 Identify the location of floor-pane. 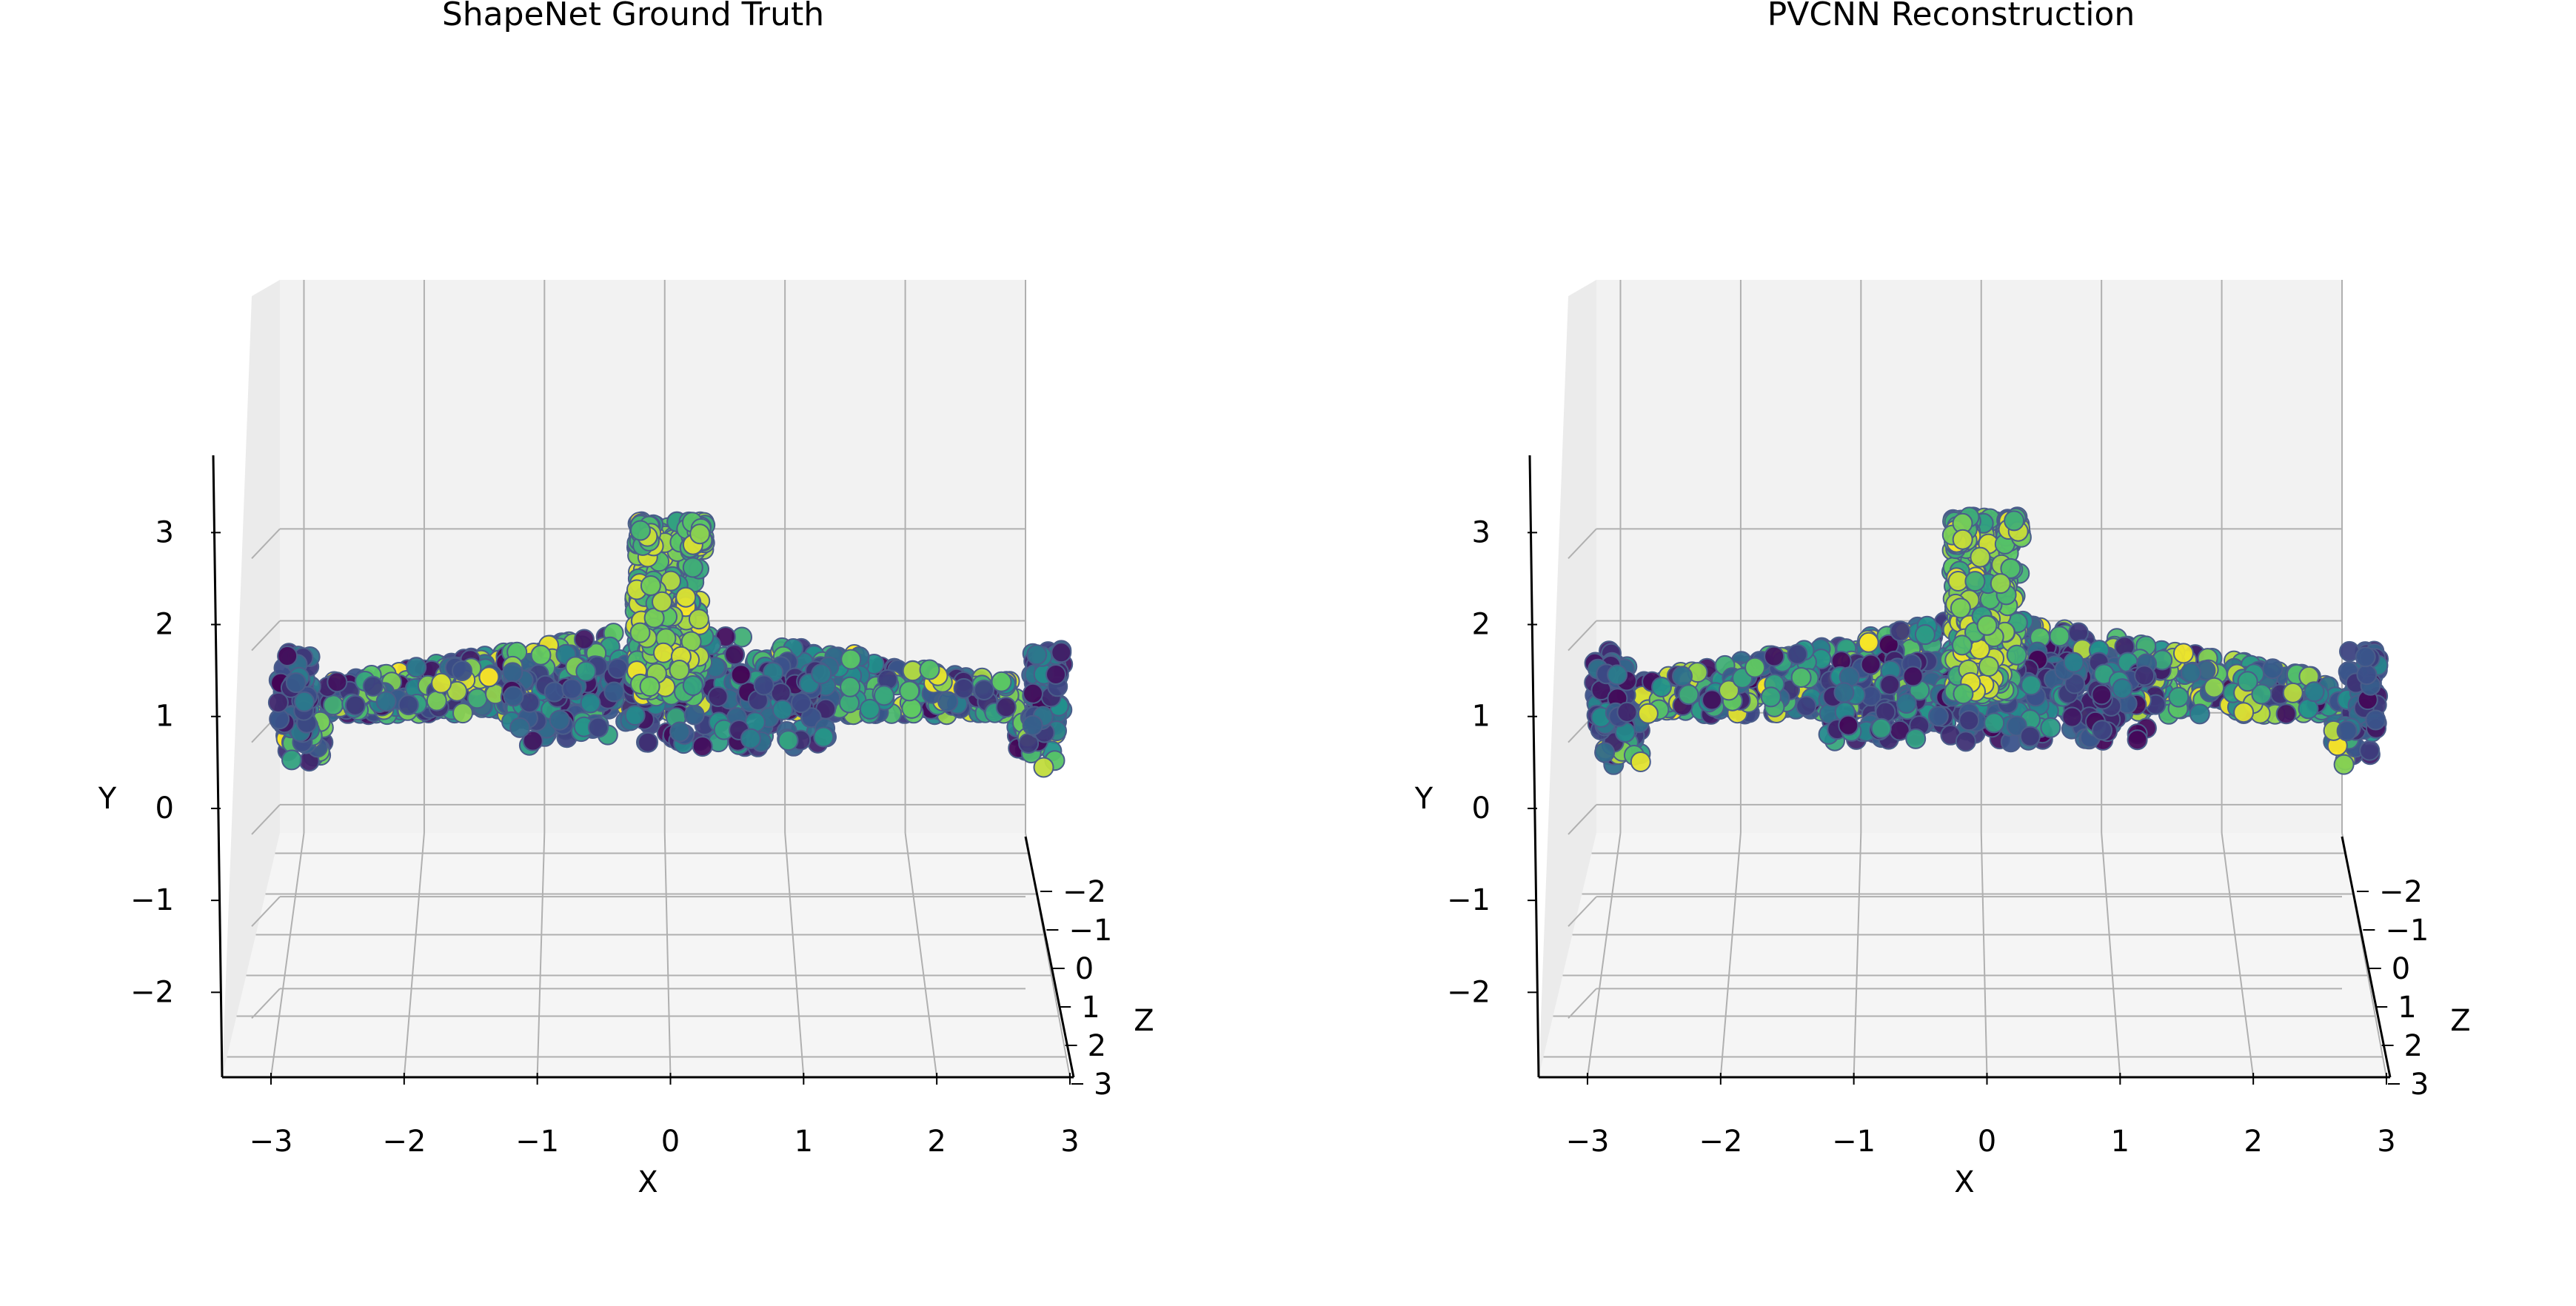
(646, 955).